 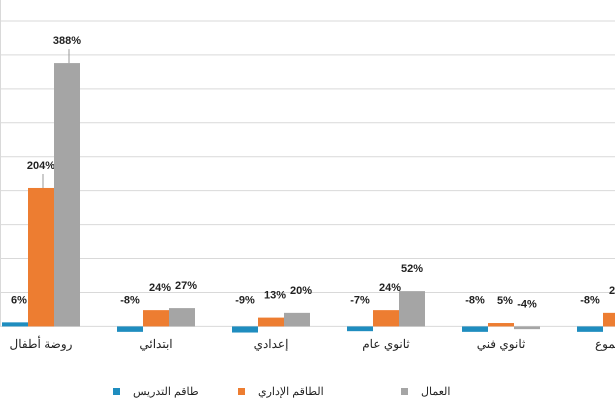 I want to click on data-label: 6%, so click(x=19, y=300).